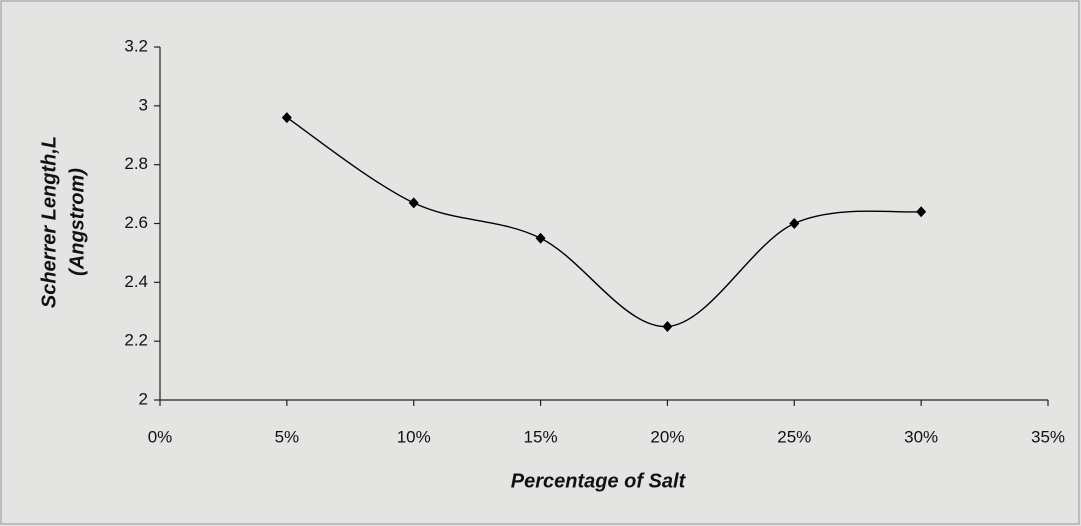 The height and width of the screenshot is (526, 1081). I want to click on y-tick-label: 3.2, so click(136, 45).